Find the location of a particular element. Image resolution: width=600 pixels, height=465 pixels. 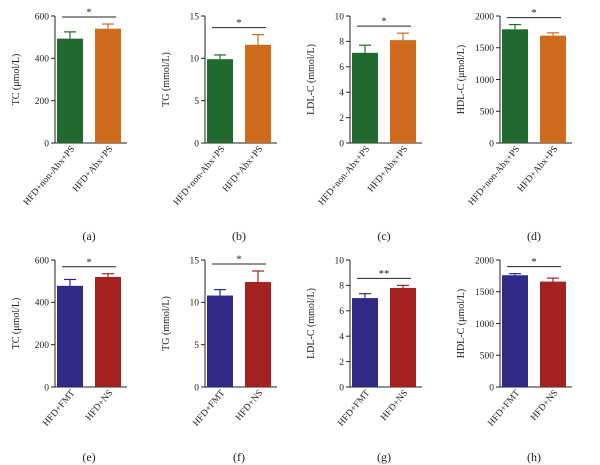

panel-h-category-label-1: HFD+FMT is located at coordinates (504, 408).